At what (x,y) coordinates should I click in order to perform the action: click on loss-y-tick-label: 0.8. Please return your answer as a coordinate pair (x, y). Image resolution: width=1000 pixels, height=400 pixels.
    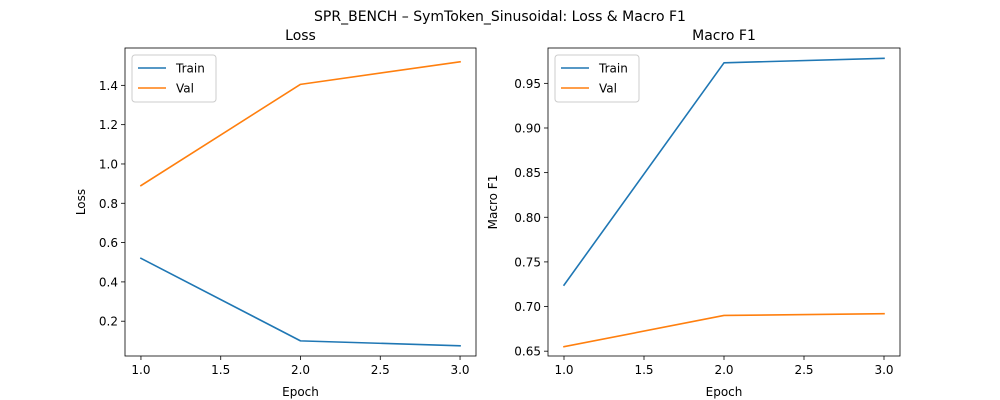
    Looking at the image, I should click on (108, 204).